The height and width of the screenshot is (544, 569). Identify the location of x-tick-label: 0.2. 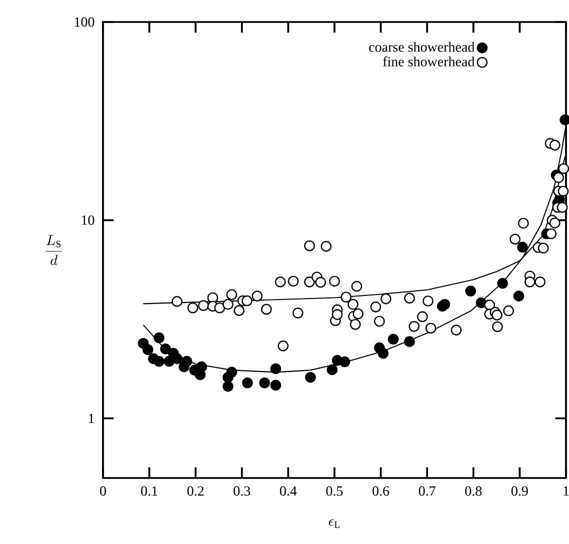
(195, 491).